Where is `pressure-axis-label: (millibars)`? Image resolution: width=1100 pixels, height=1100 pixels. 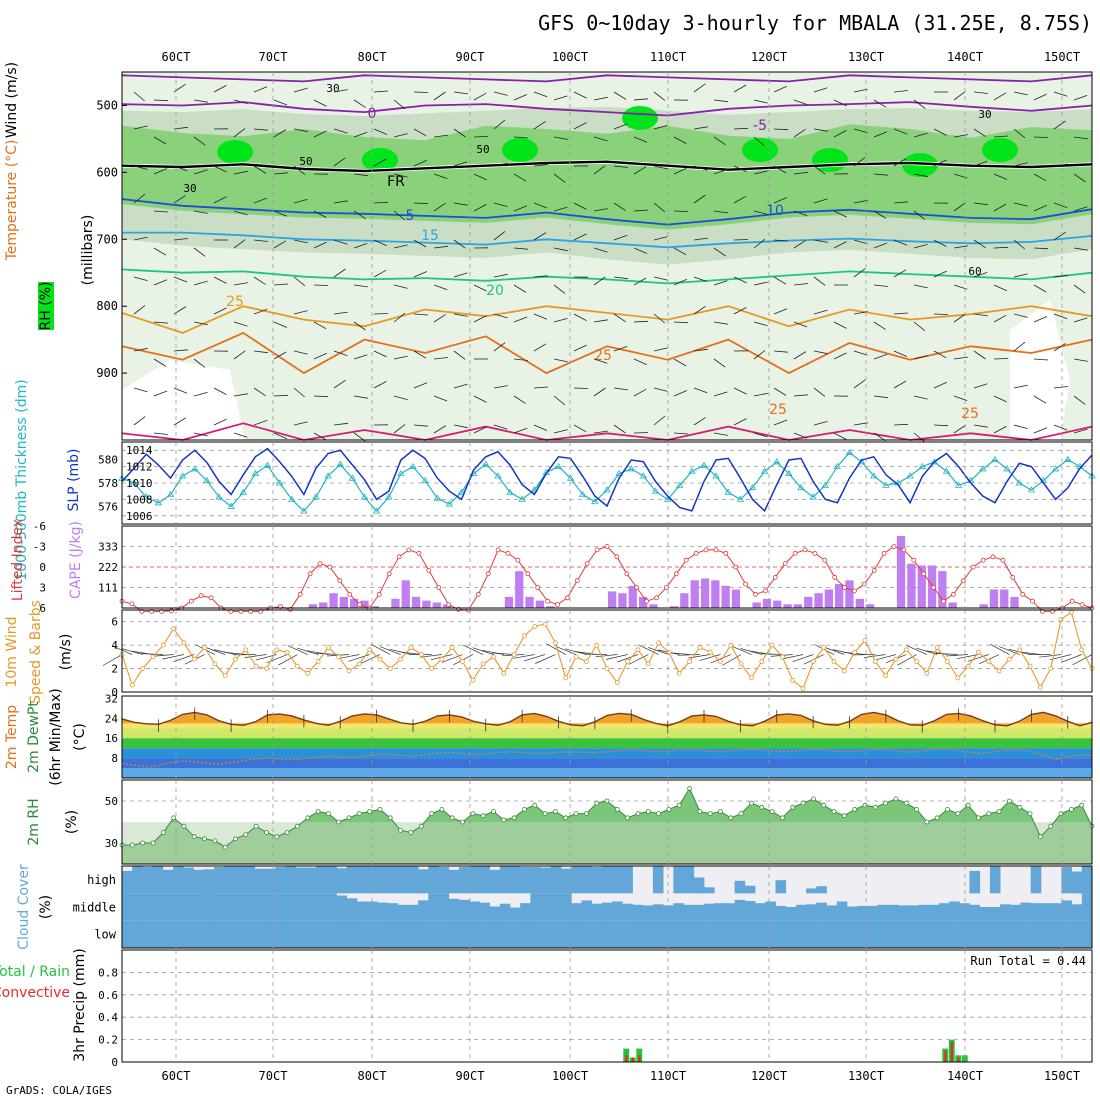 pressure-axis-label: (millibars) is located at coordinates (88, 250).